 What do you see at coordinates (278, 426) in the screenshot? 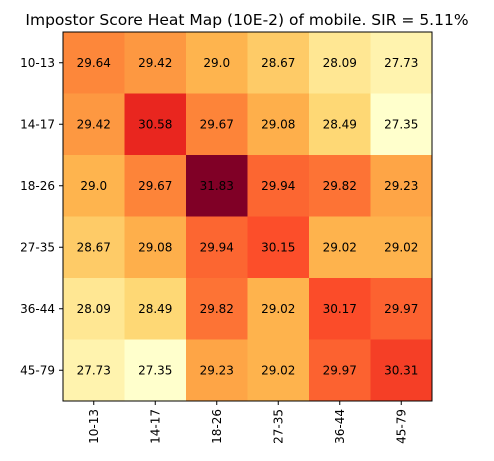
I see `x-tick-label: 27-35` at bounding box center [278, 426].